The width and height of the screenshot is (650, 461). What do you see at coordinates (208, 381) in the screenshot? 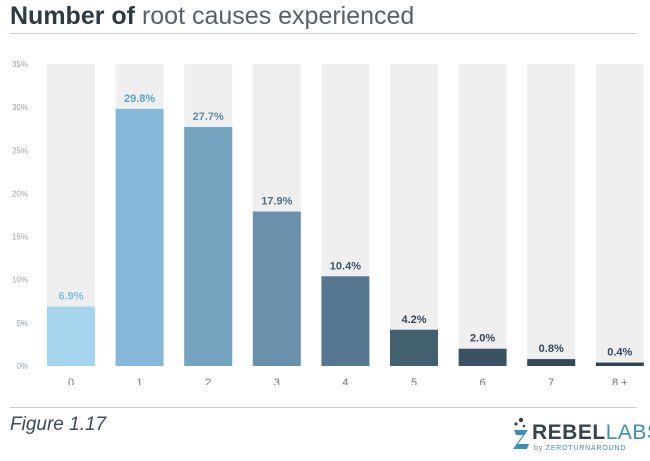
I see `x-tick-label: 2` at bounding box center [208, 381].